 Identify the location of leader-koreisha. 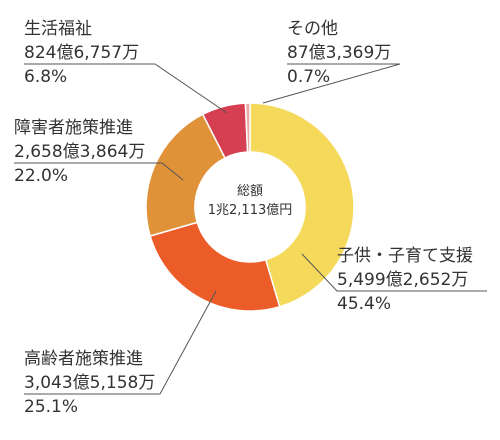
(120, 342).